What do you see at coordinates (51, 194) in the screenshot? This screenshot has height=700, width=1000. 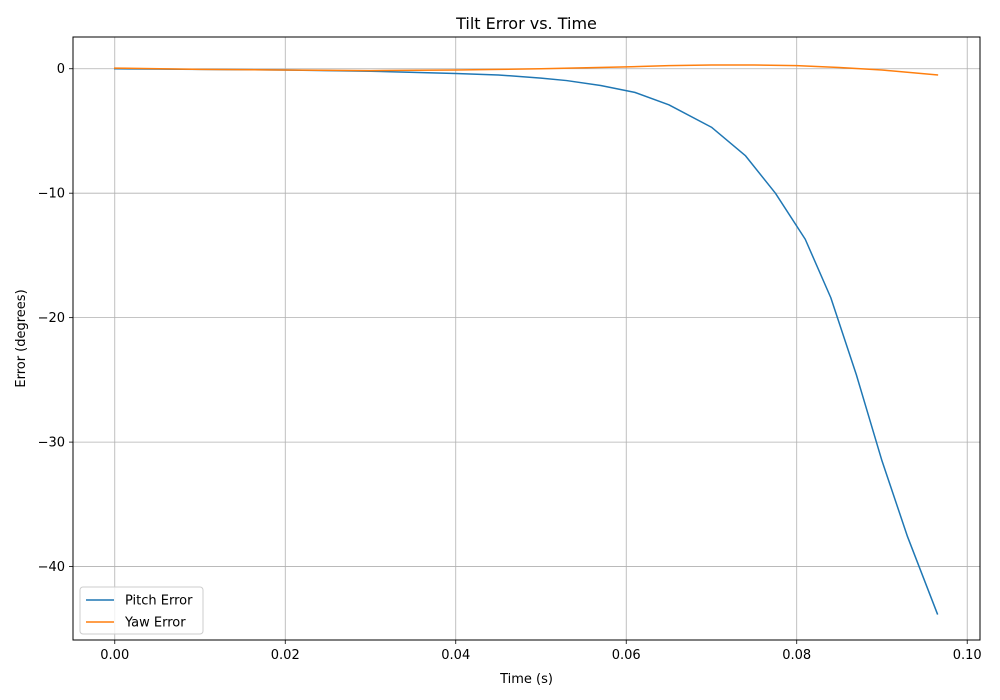 I see `y-tick-label: −10` at bounding box center [51, 194].